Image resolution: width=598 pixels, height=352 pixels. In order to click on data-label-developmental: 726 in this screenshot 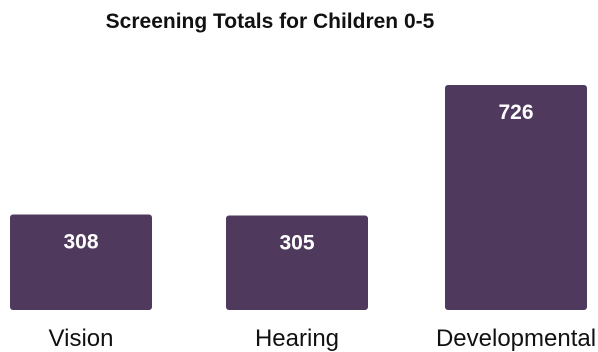, I will do `click(515, 112)`.